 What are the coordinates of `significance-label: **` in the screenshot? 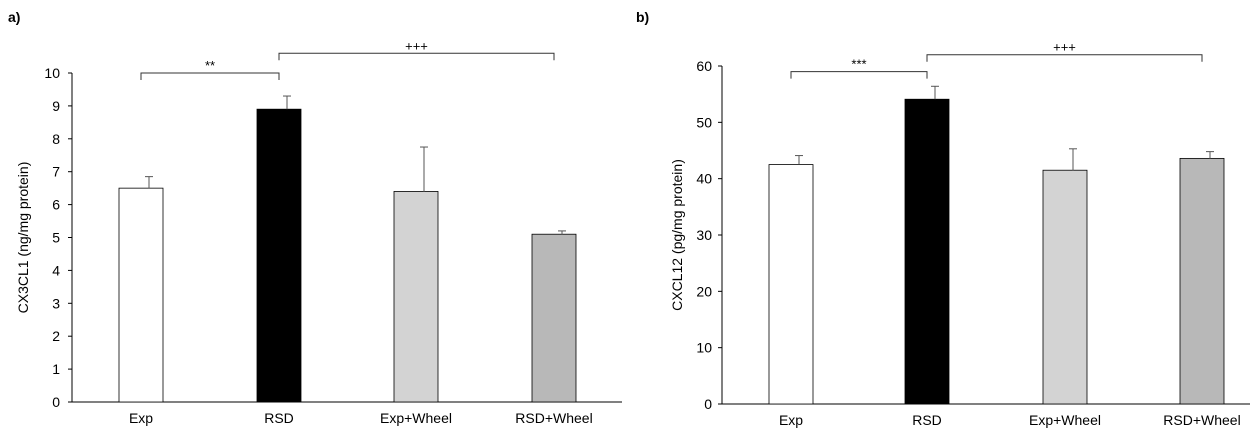 It's located at (210, 65).